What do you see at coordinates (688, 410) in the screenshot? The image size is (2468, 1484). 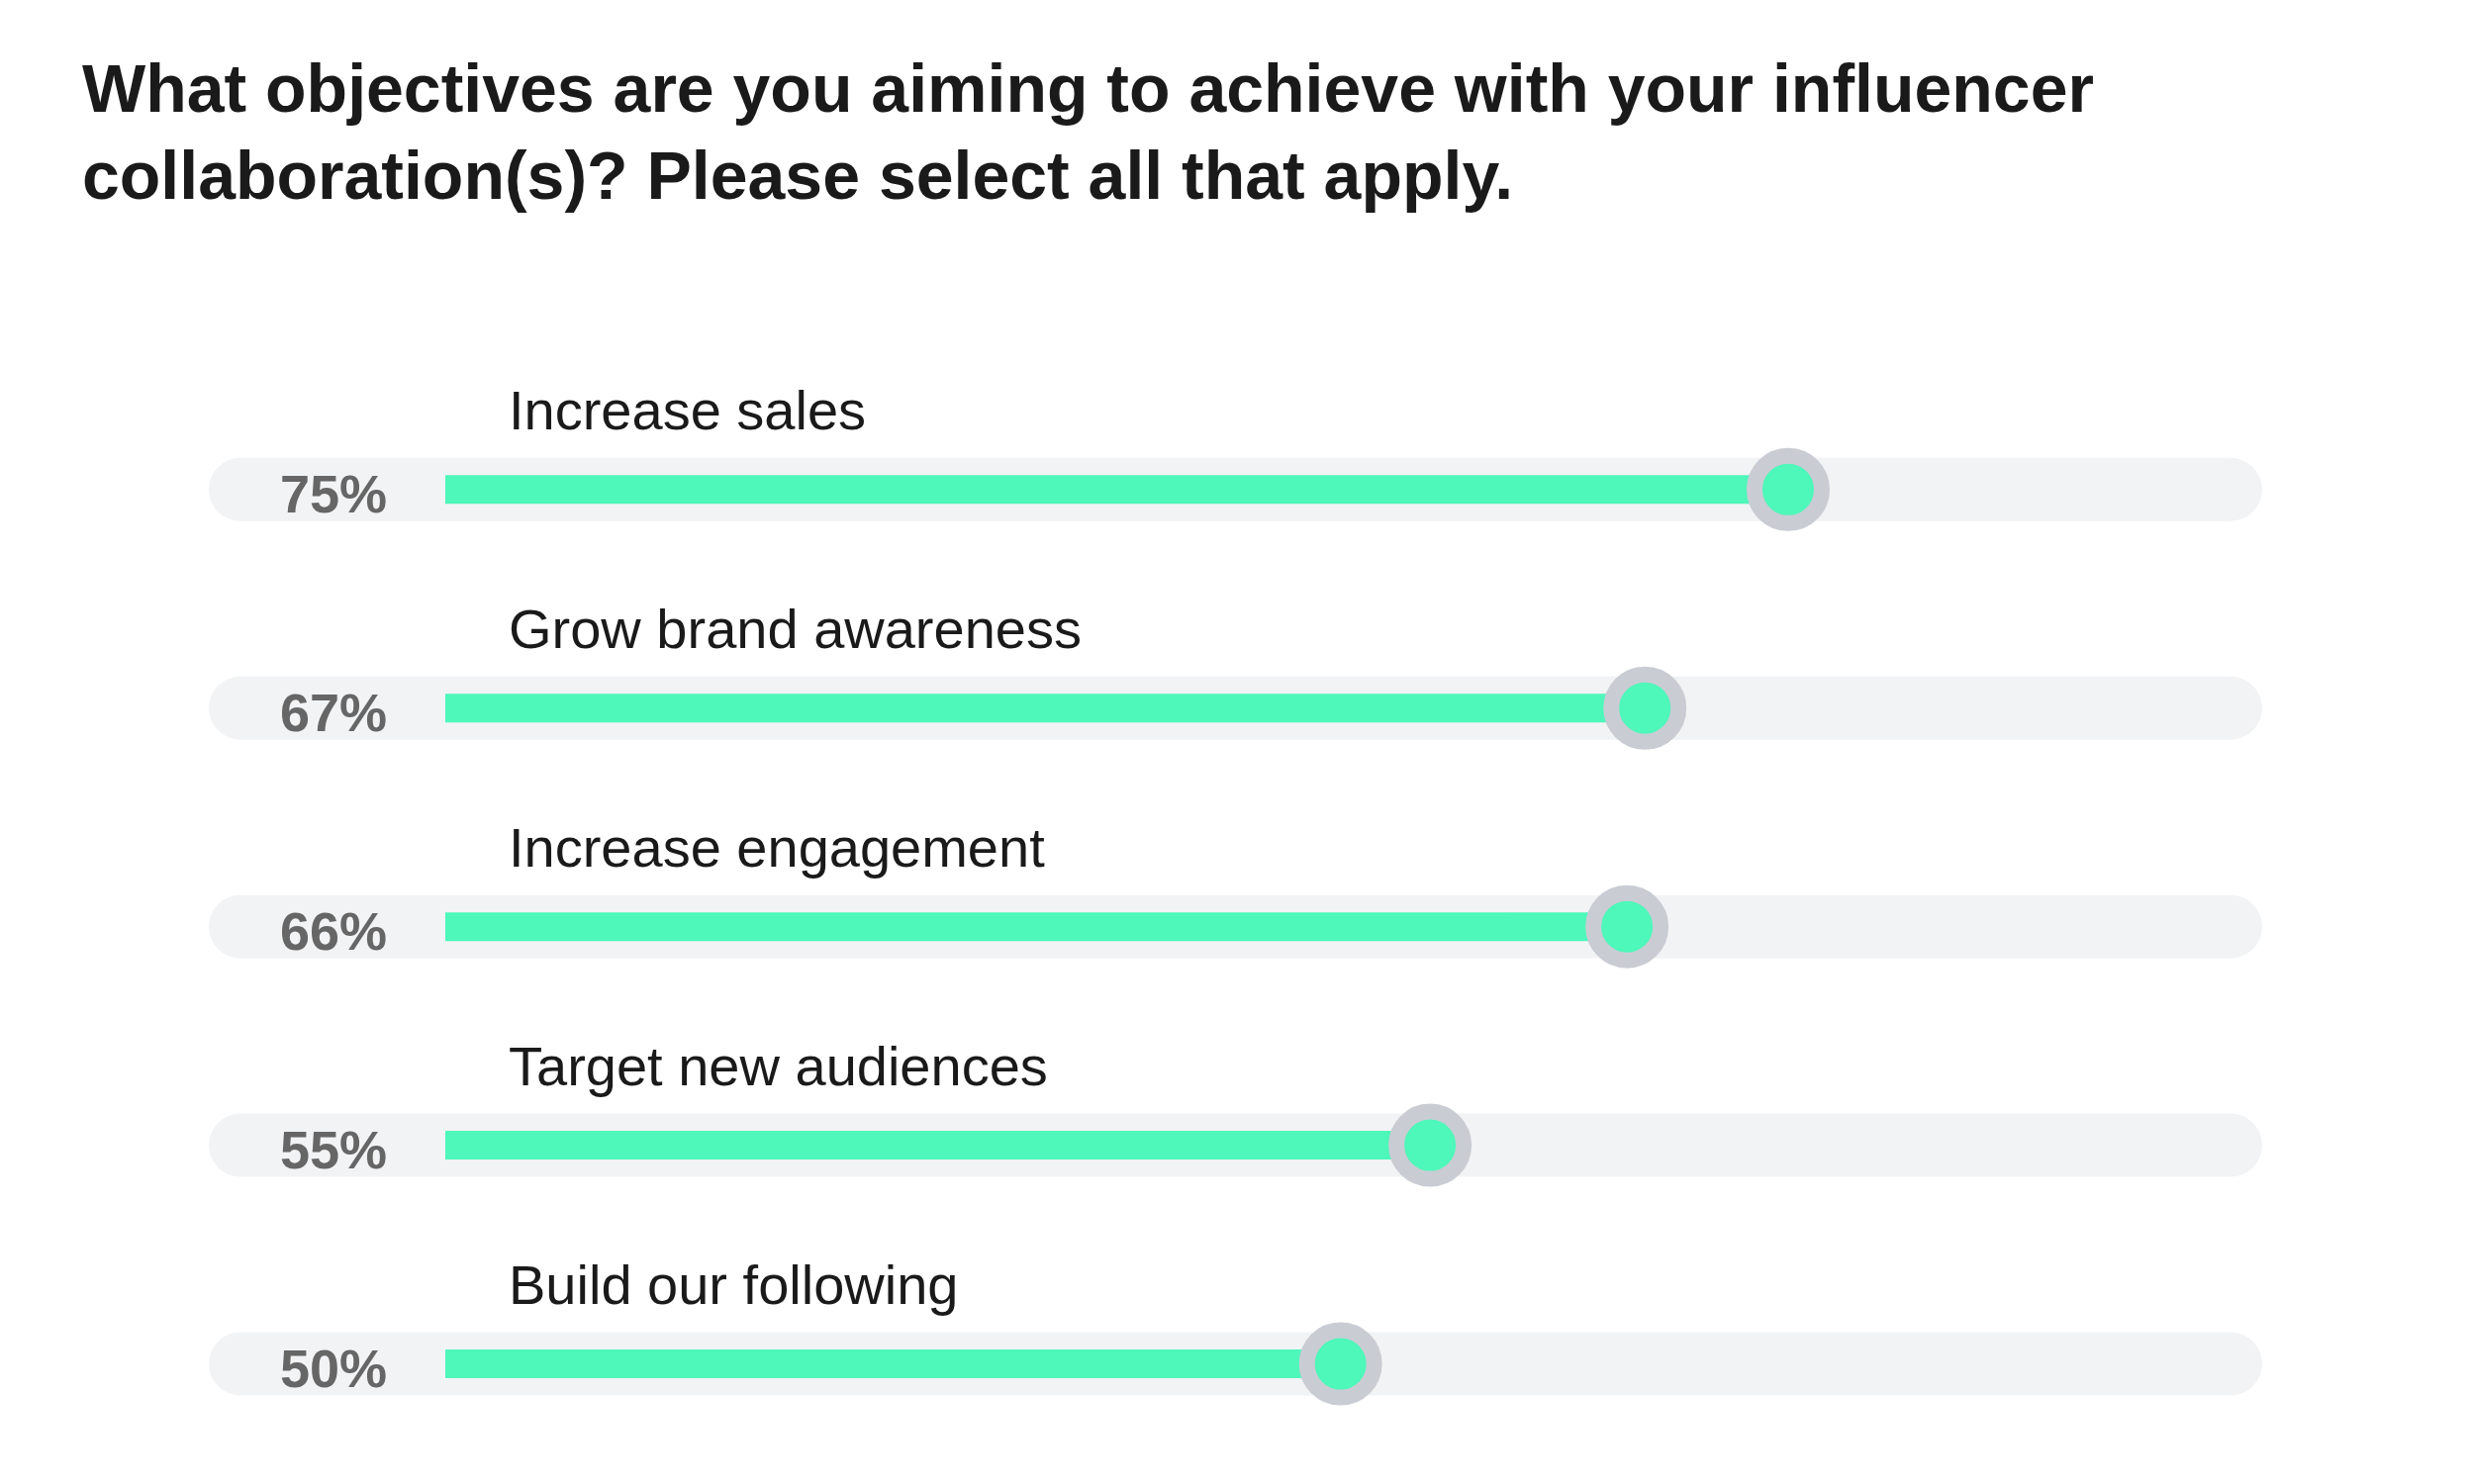 I see `y-tick-label: Increase sales` at bounding box center [688, 410].